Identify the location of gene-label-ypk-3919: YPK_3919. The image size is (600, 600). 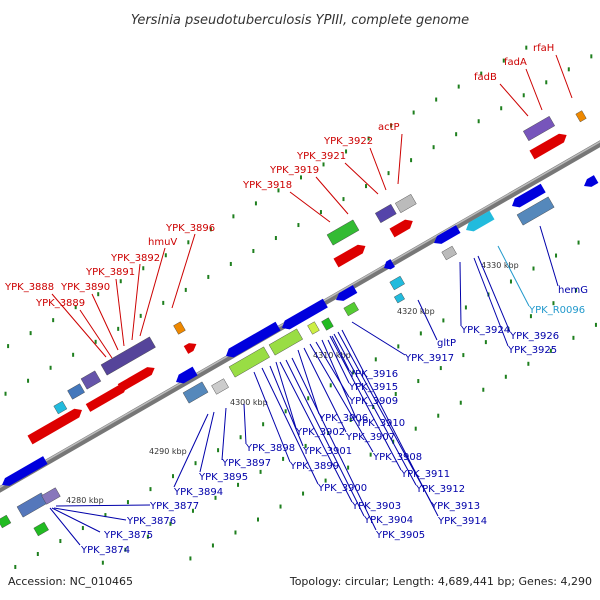
(294, 170).